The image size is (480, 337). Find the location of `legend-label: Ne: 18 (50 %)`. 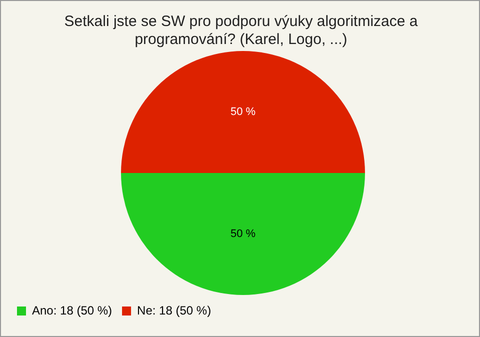

legend-label: Ne: 18 (50 %) is located at coordinates (174, 310).